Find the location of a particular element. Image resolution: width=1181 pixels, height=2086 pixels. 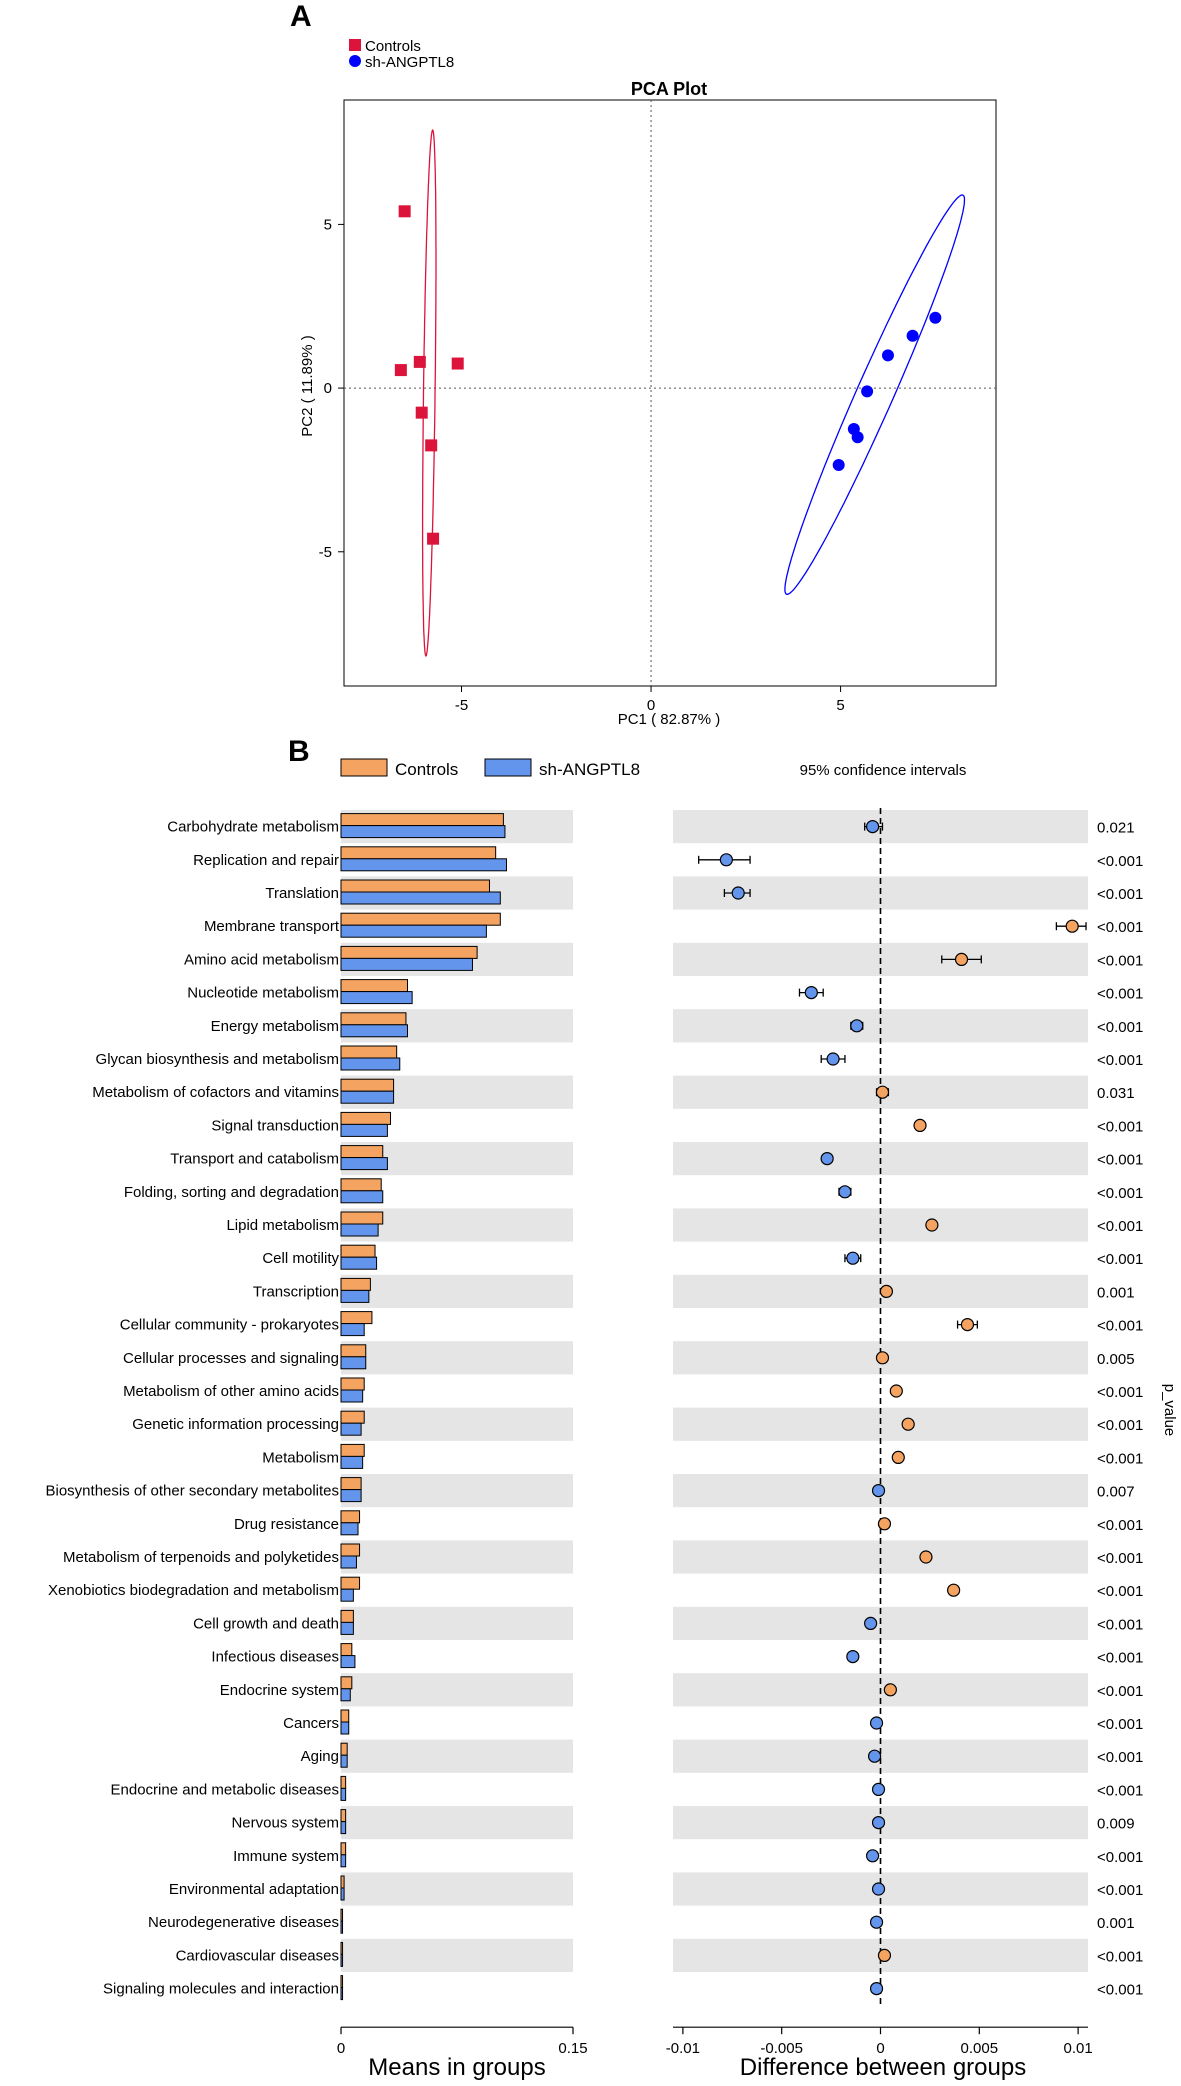

category-label: Cell growth and death is located at coordinates (266, 1623).